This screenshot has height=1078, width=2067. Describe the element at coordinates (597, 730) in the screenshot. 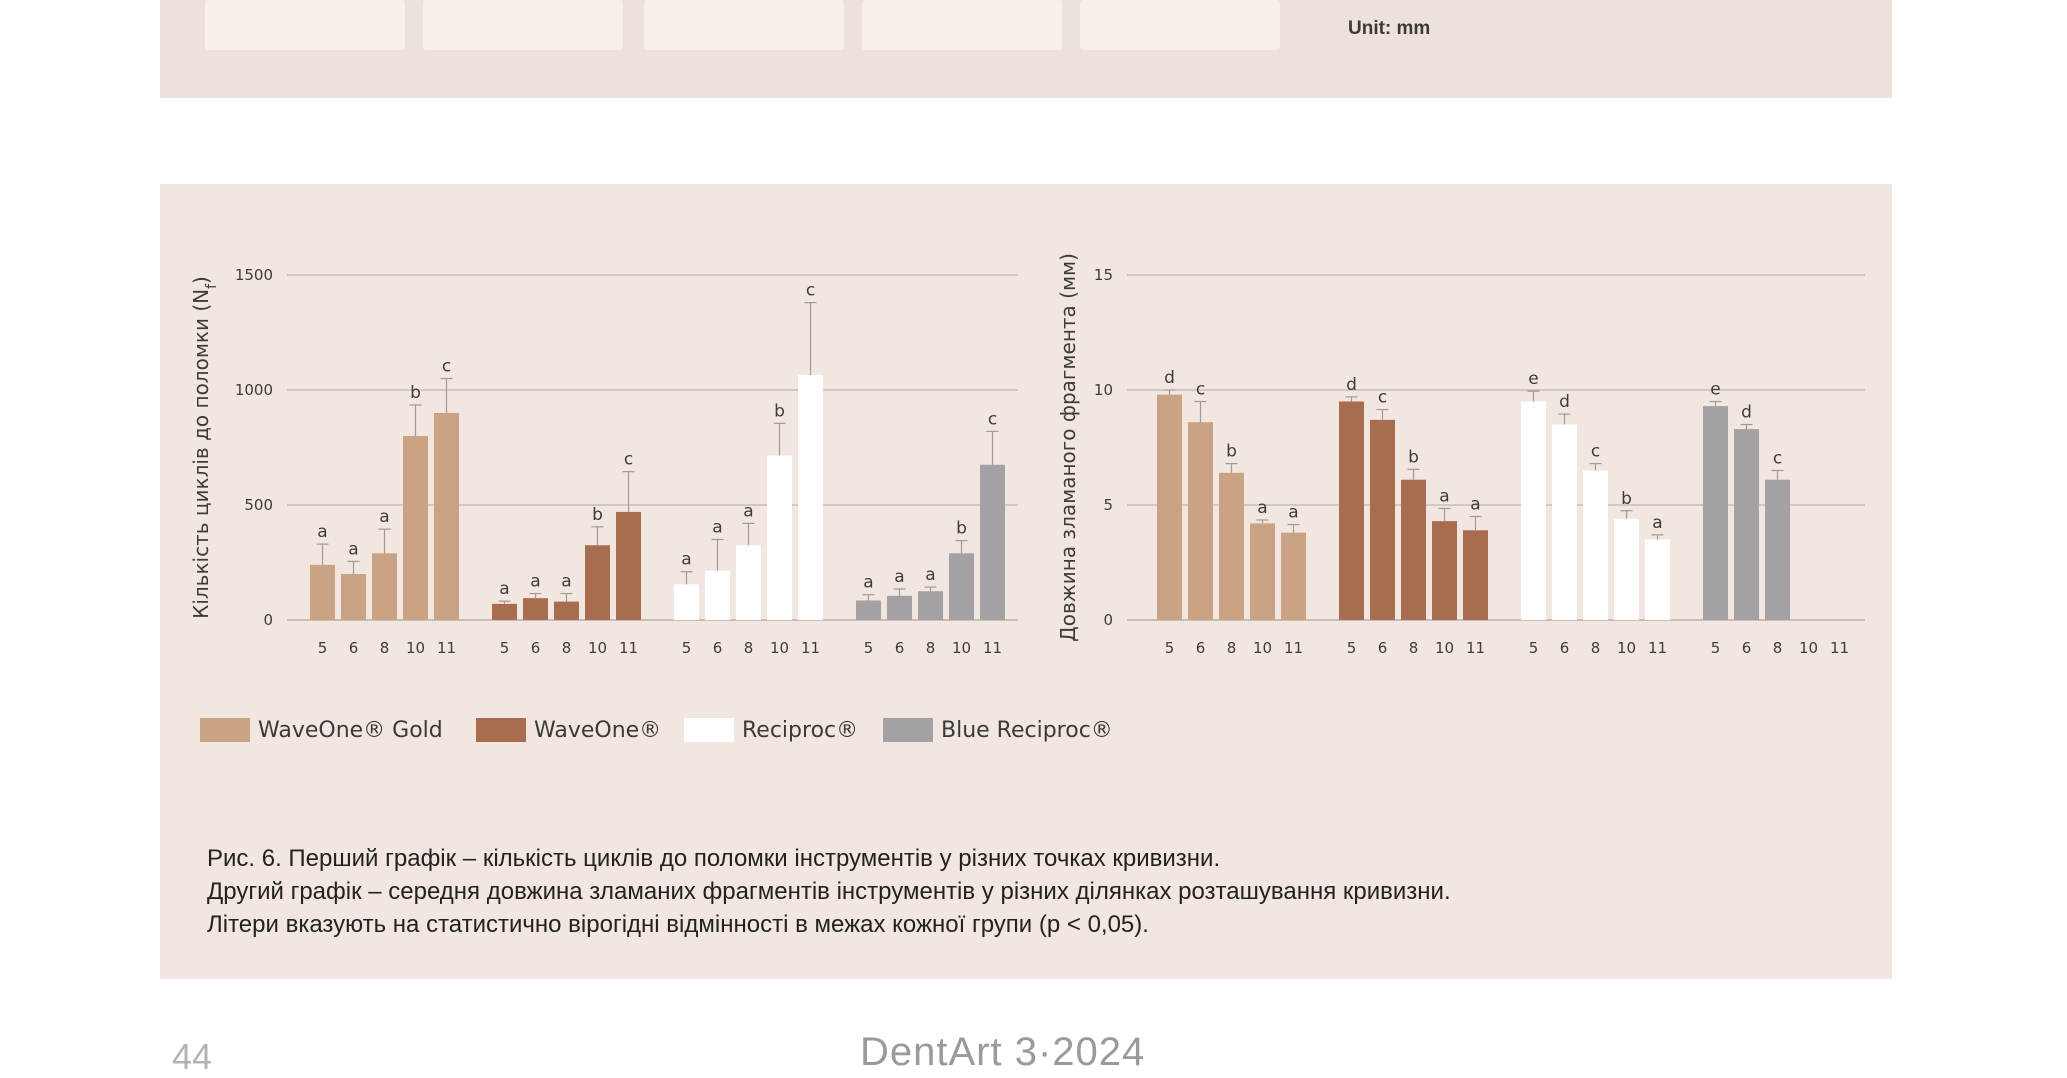

I see `legend-label: WaveOne®` at that location.